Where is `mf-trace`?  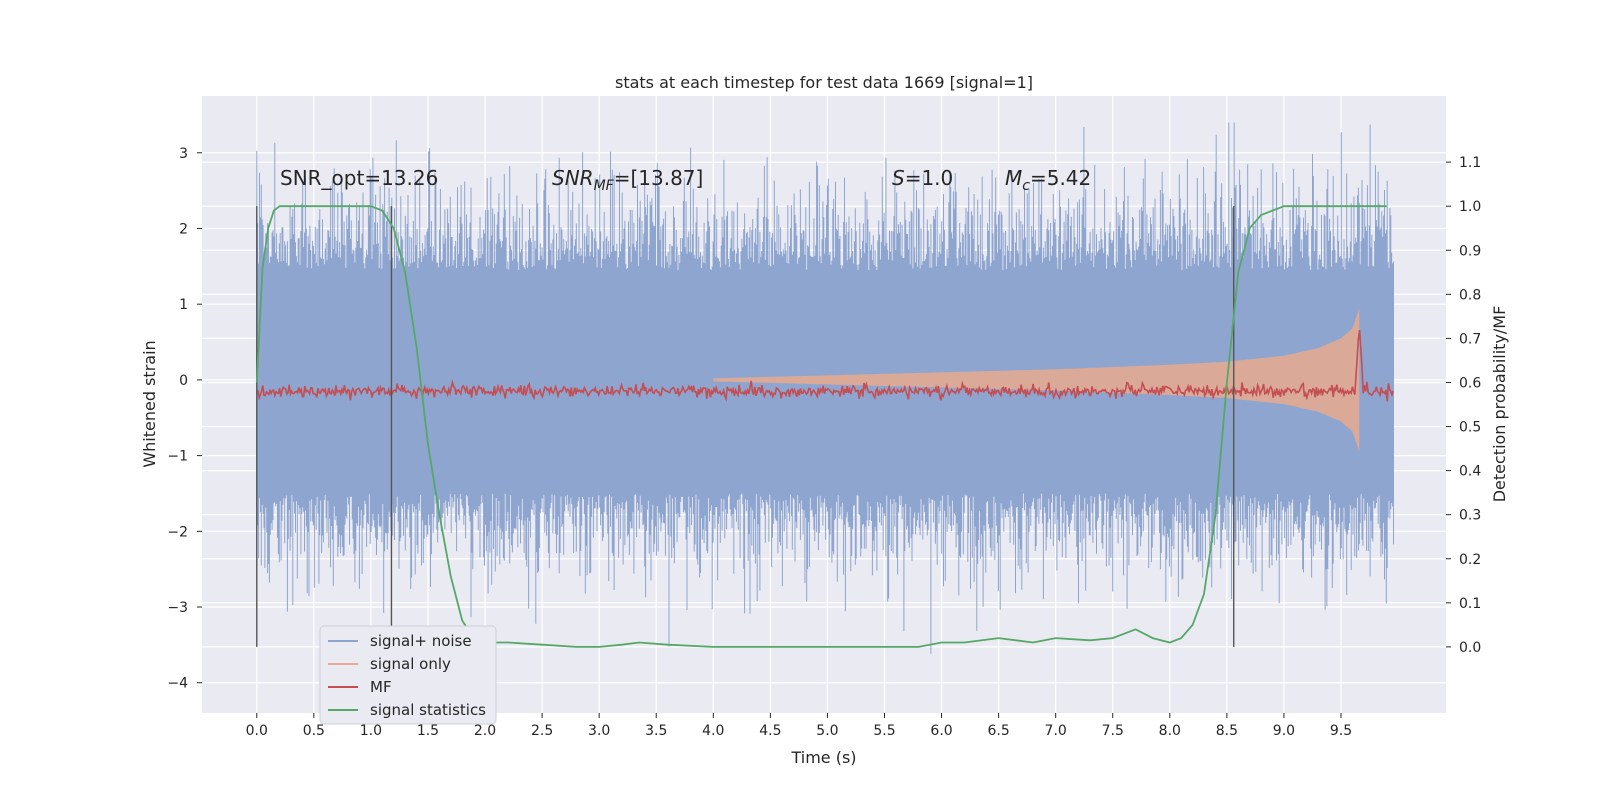
mf-trace is located at coordinates (825, 365).